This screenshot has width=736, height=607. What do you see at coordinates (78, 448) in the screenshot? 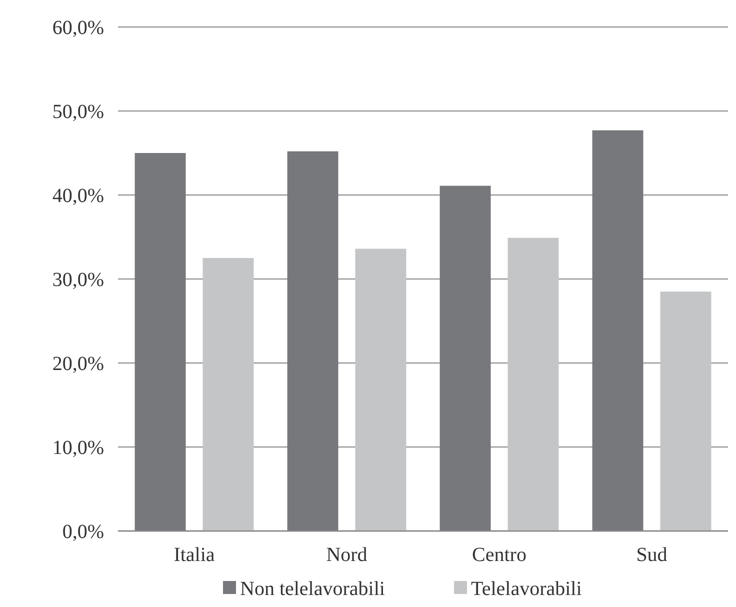
I see `y-tick-label: 10,0%` at bounding box center [78, 448].